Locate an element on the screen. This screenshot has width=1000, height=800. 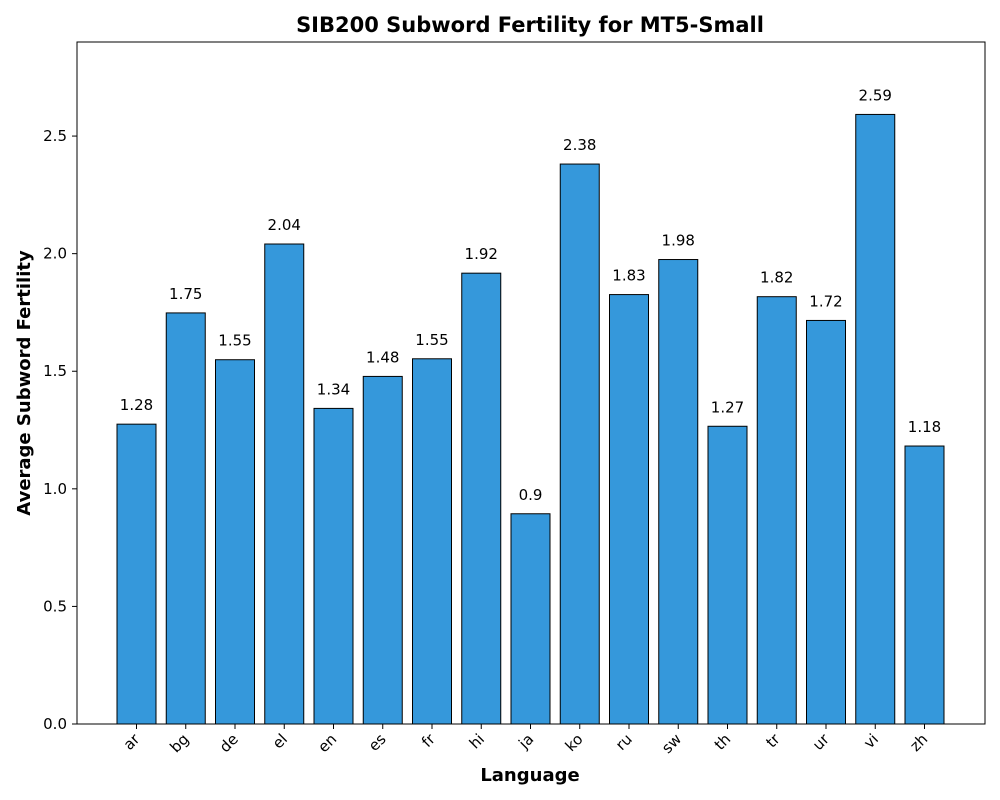
y-tick-label-0.0: 0.0 is located at coordinates (55, 724).